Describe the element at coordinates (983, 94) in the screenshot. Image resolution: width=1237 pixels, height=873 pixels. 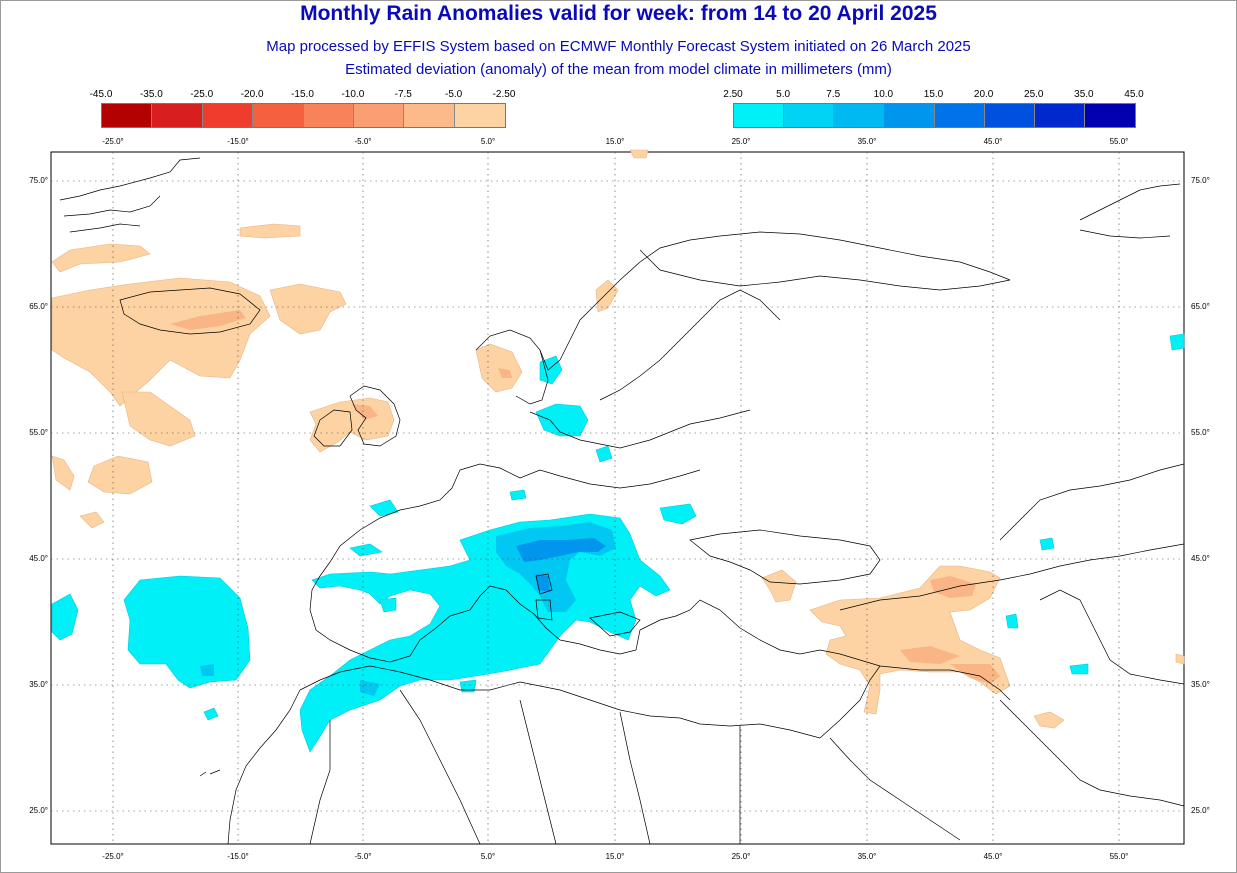
I see `legend-positive-tick-label: 20.0` at that location.